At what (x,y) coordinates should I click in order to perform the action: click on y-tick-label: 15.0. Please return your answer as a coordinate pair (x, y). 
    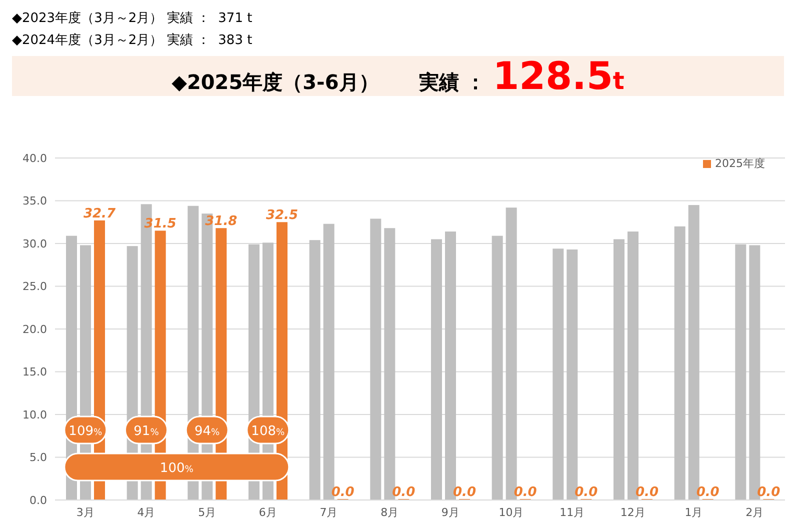
    Looking at the image, I should click on (34, 372).